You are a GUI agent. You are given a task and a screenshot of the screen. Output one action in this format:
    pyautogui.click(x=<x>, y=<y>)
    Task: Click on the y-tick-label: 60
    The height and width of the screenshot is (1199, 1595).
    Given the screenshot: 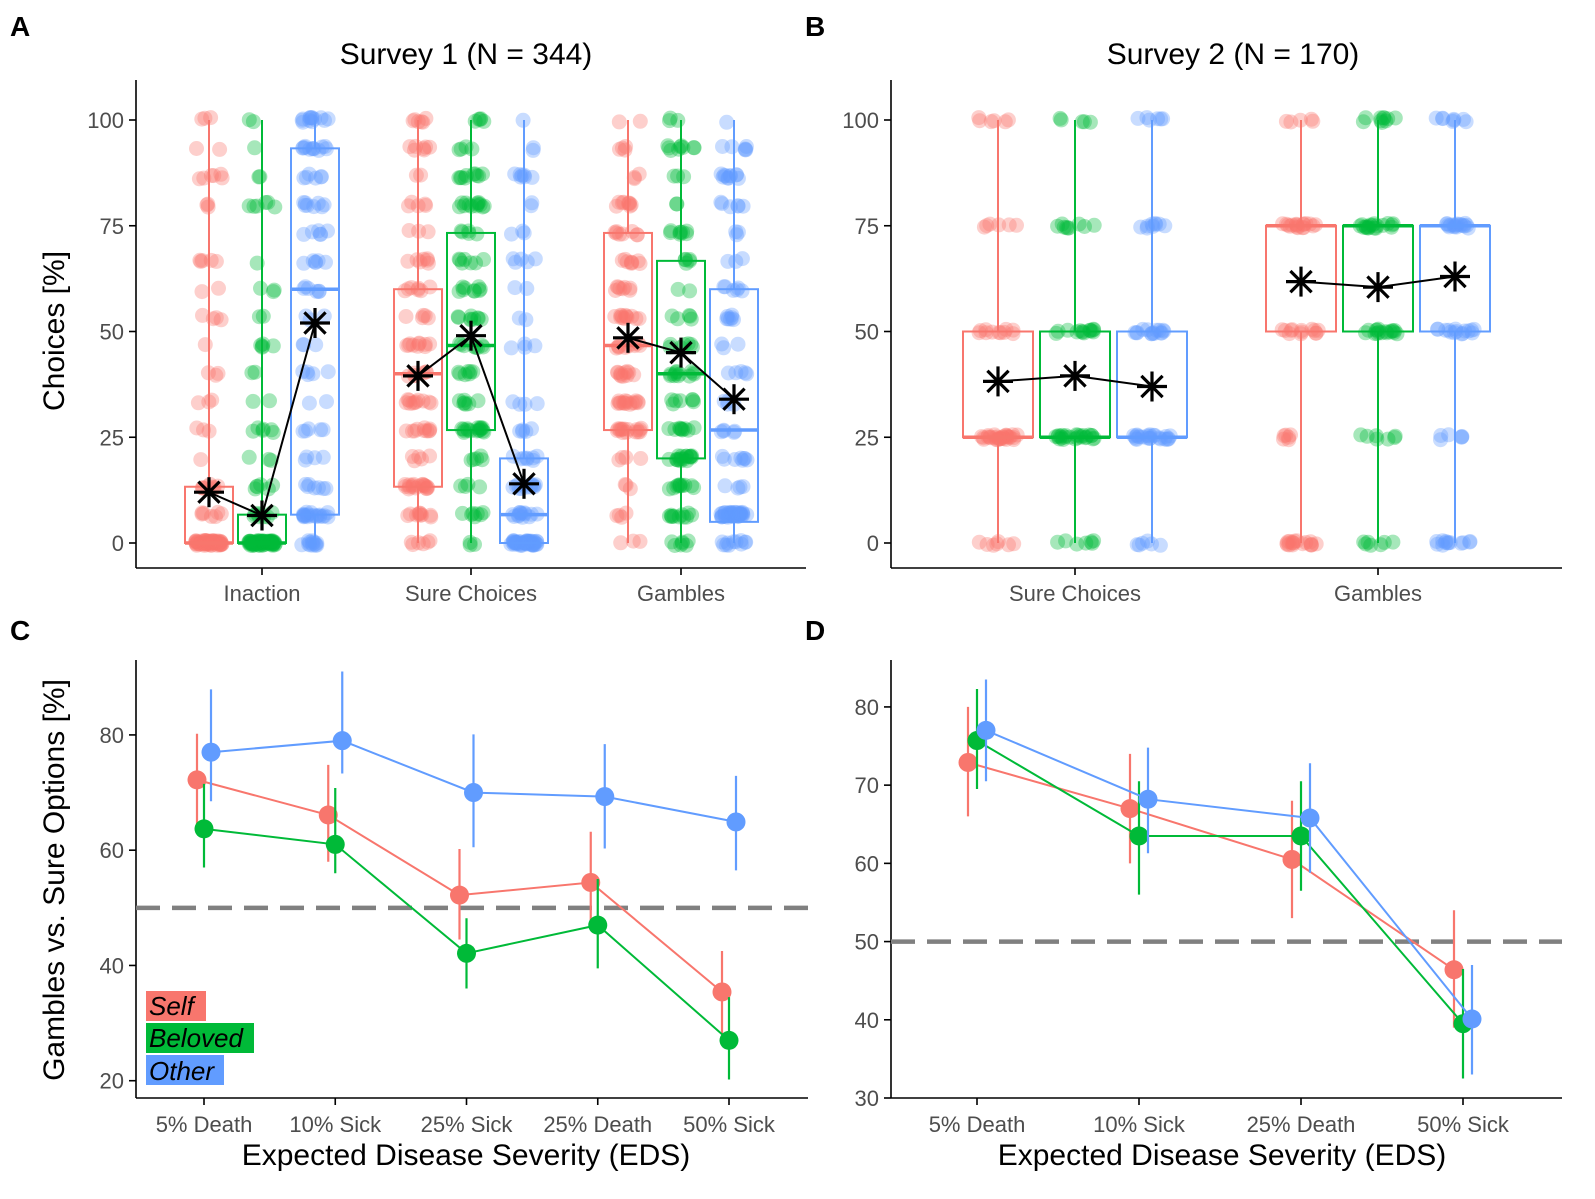 What is the action you would take?
    pyautogui.click(x=867, y=863)
    